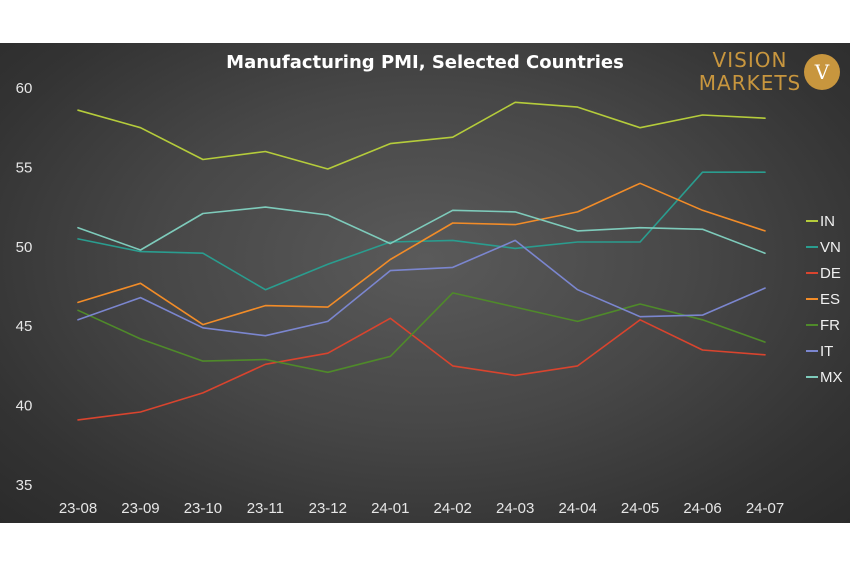 The height and width of the screenshot is (566, 850). I want to click on legend-item-in: IN, so click(820, 221).